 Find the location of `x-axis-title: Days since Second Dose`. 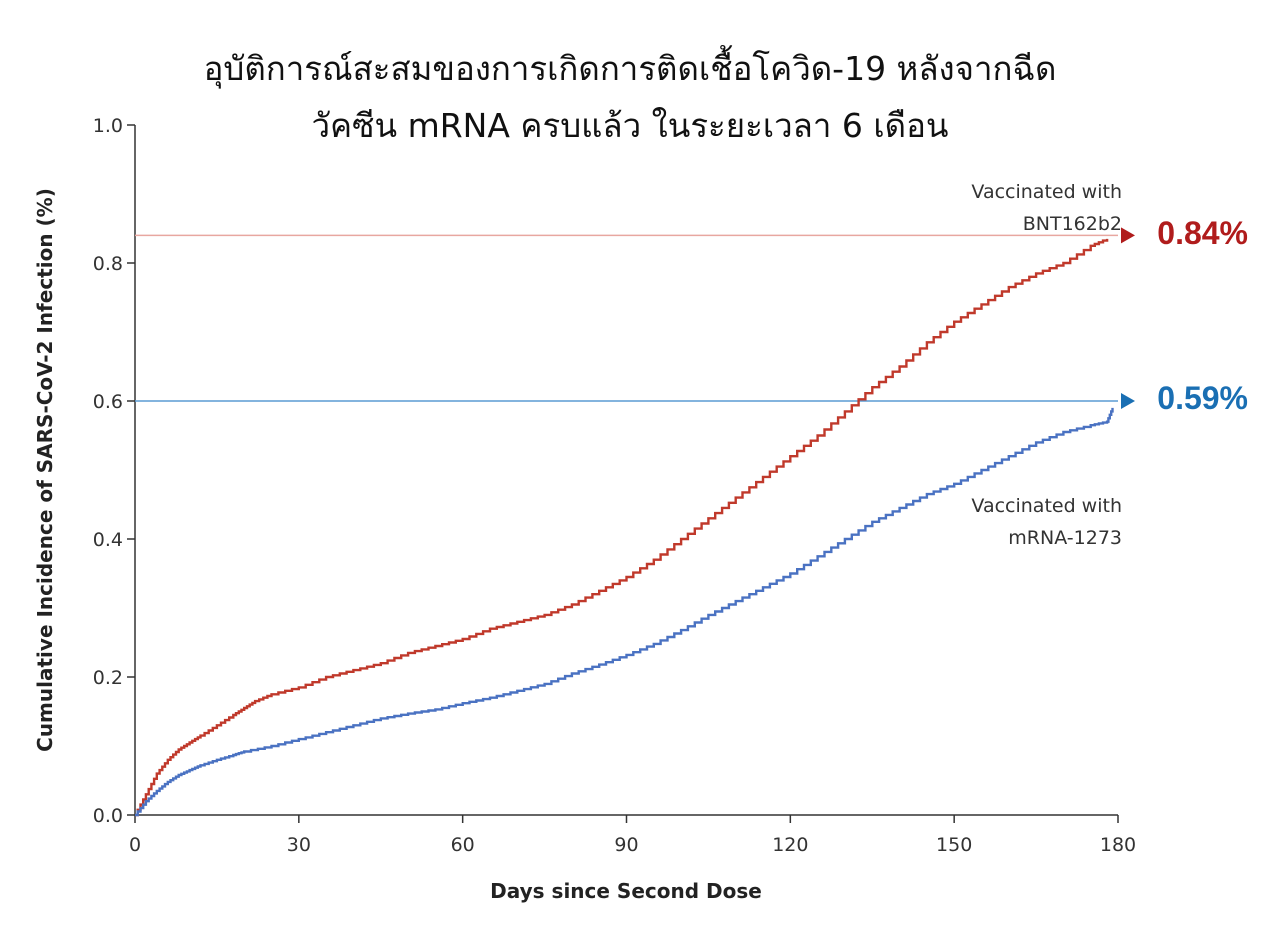

x-axis-title: Days since Second Dose is located at coordinates (626, 891).